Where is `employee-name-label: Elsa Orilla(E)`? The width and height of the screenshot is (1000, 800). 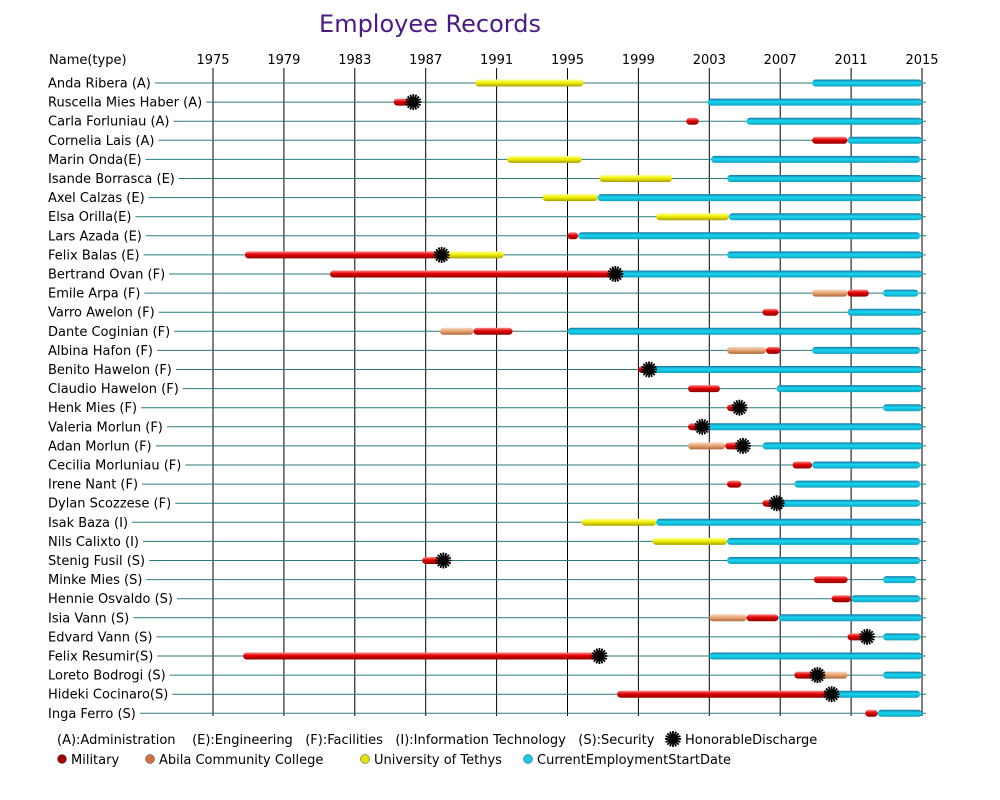 employee-name-label: Elsa Orilla(E) is located at coordinates (89, 217).